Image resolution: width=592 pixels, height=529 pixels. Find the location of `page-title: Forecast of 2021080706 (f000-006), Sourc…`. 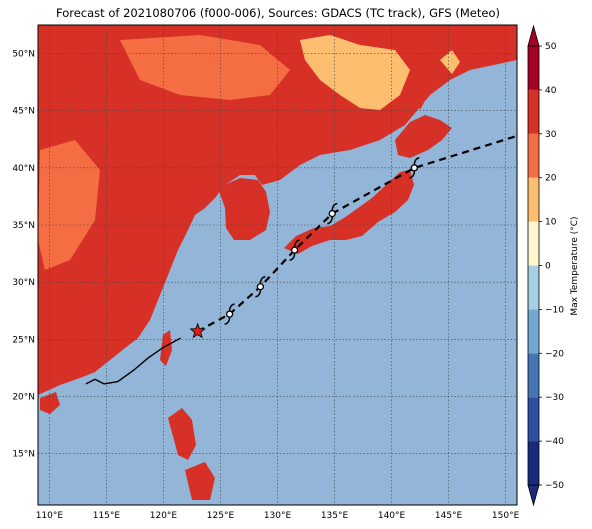

page-title: Forecast of 2021080706 (f000-006), Sourc… is located at coordinates (278, 13).